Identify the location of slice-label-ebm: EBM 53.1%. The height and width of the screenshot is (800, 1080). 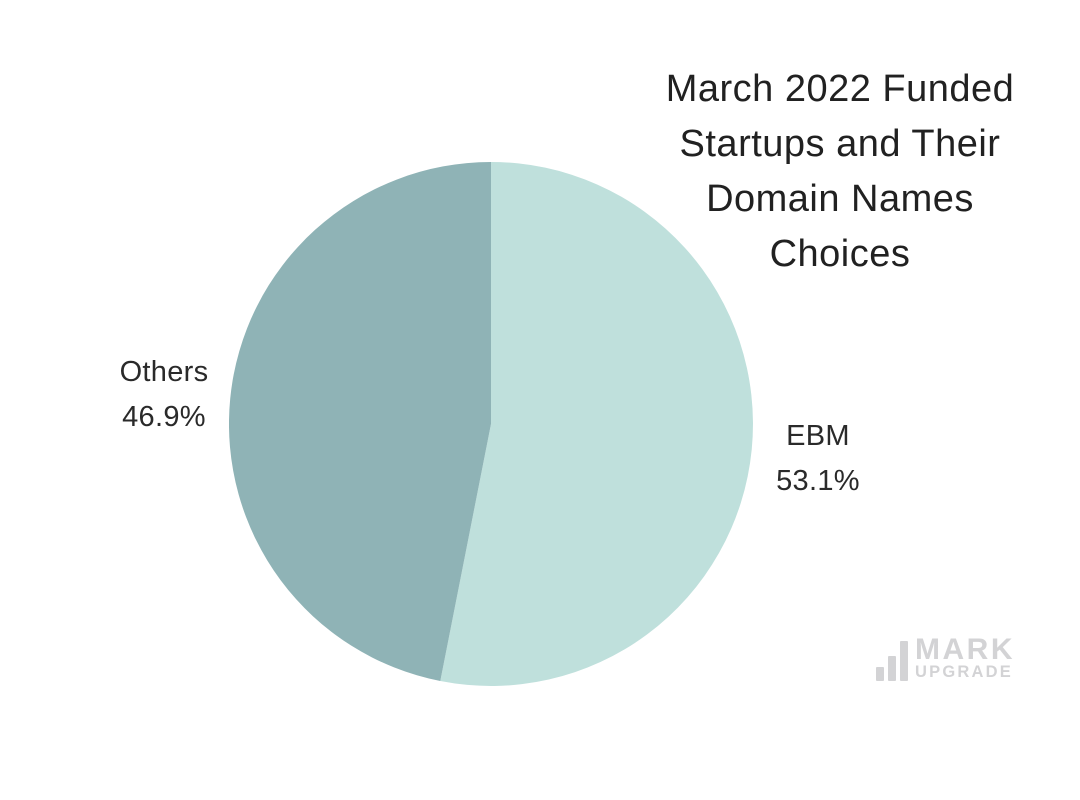
(818, 459).